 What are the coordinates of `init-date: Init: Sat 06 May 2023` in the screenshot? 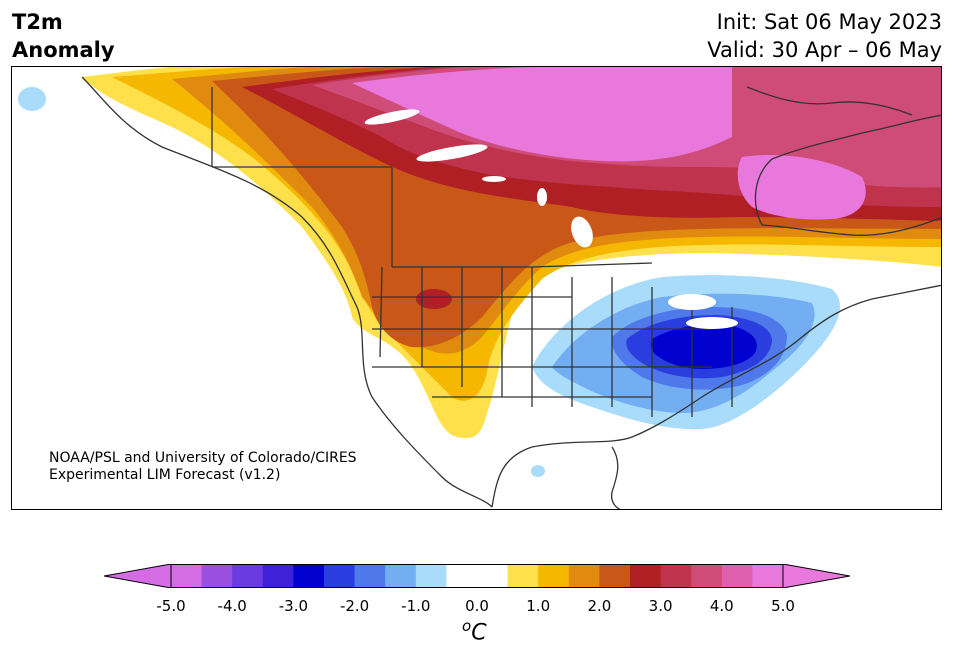 It's located at (829, 22).